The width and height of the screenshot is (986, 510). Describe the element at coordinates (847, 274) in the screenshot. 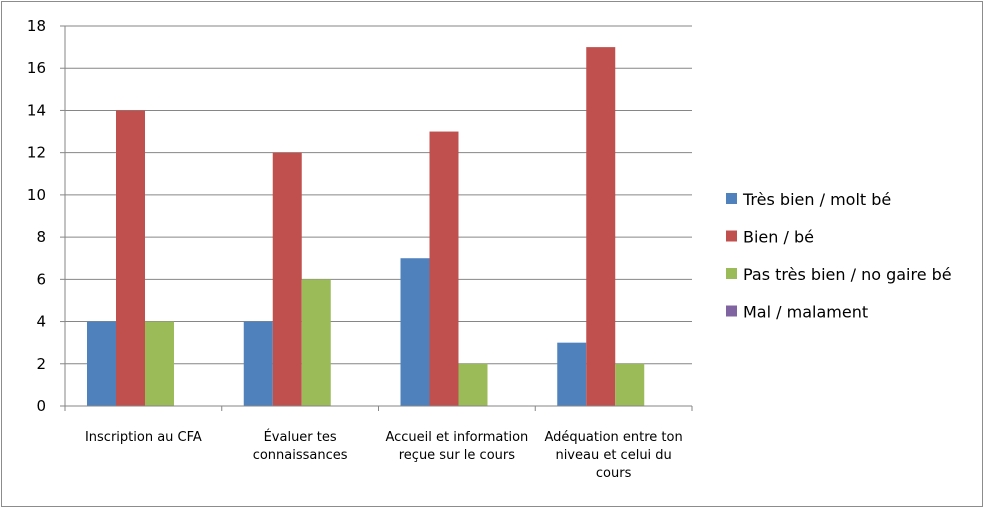

I see `legend-label: Pas très bien / no gaire bé` at that location.